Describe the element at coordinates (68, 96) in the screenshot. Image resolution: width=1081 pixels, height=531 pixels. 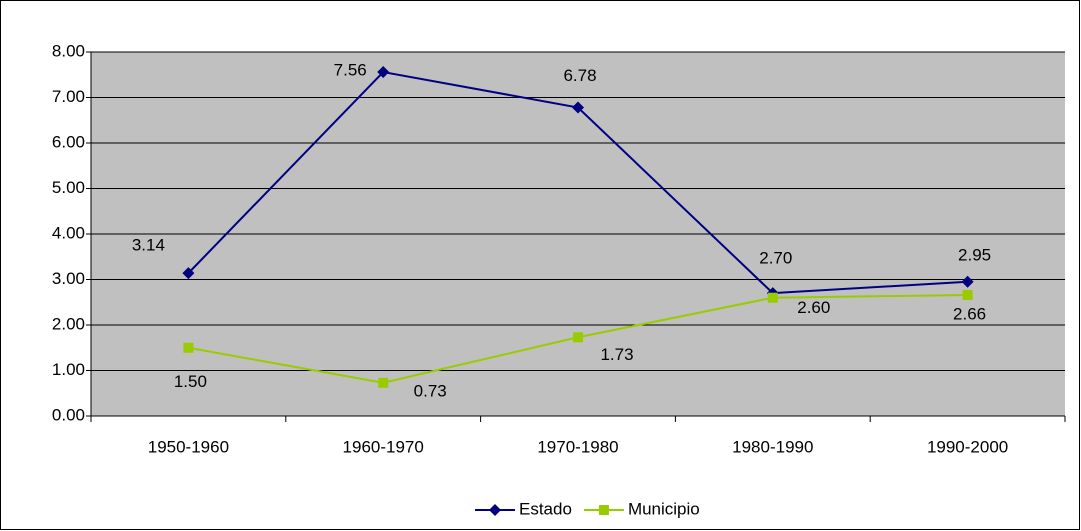
I see `y-tick-label: 7.00` at that location.